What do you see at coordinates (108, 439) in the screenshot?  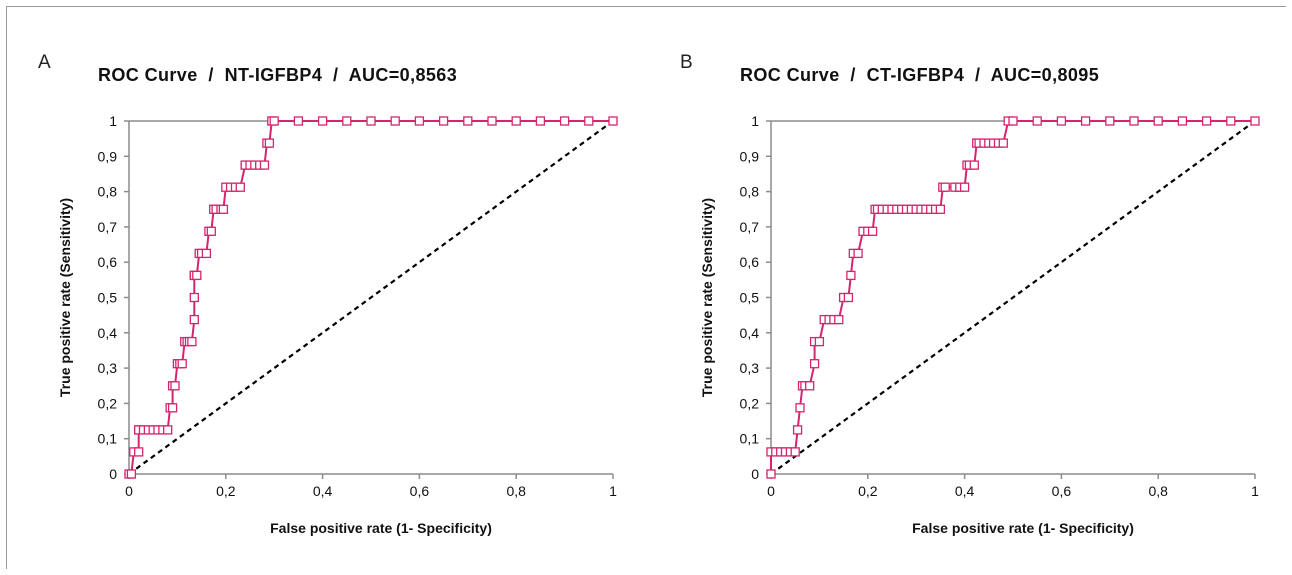 I see `chart-a-y-tick-label: 0,1` at bounding box center [108, 439].